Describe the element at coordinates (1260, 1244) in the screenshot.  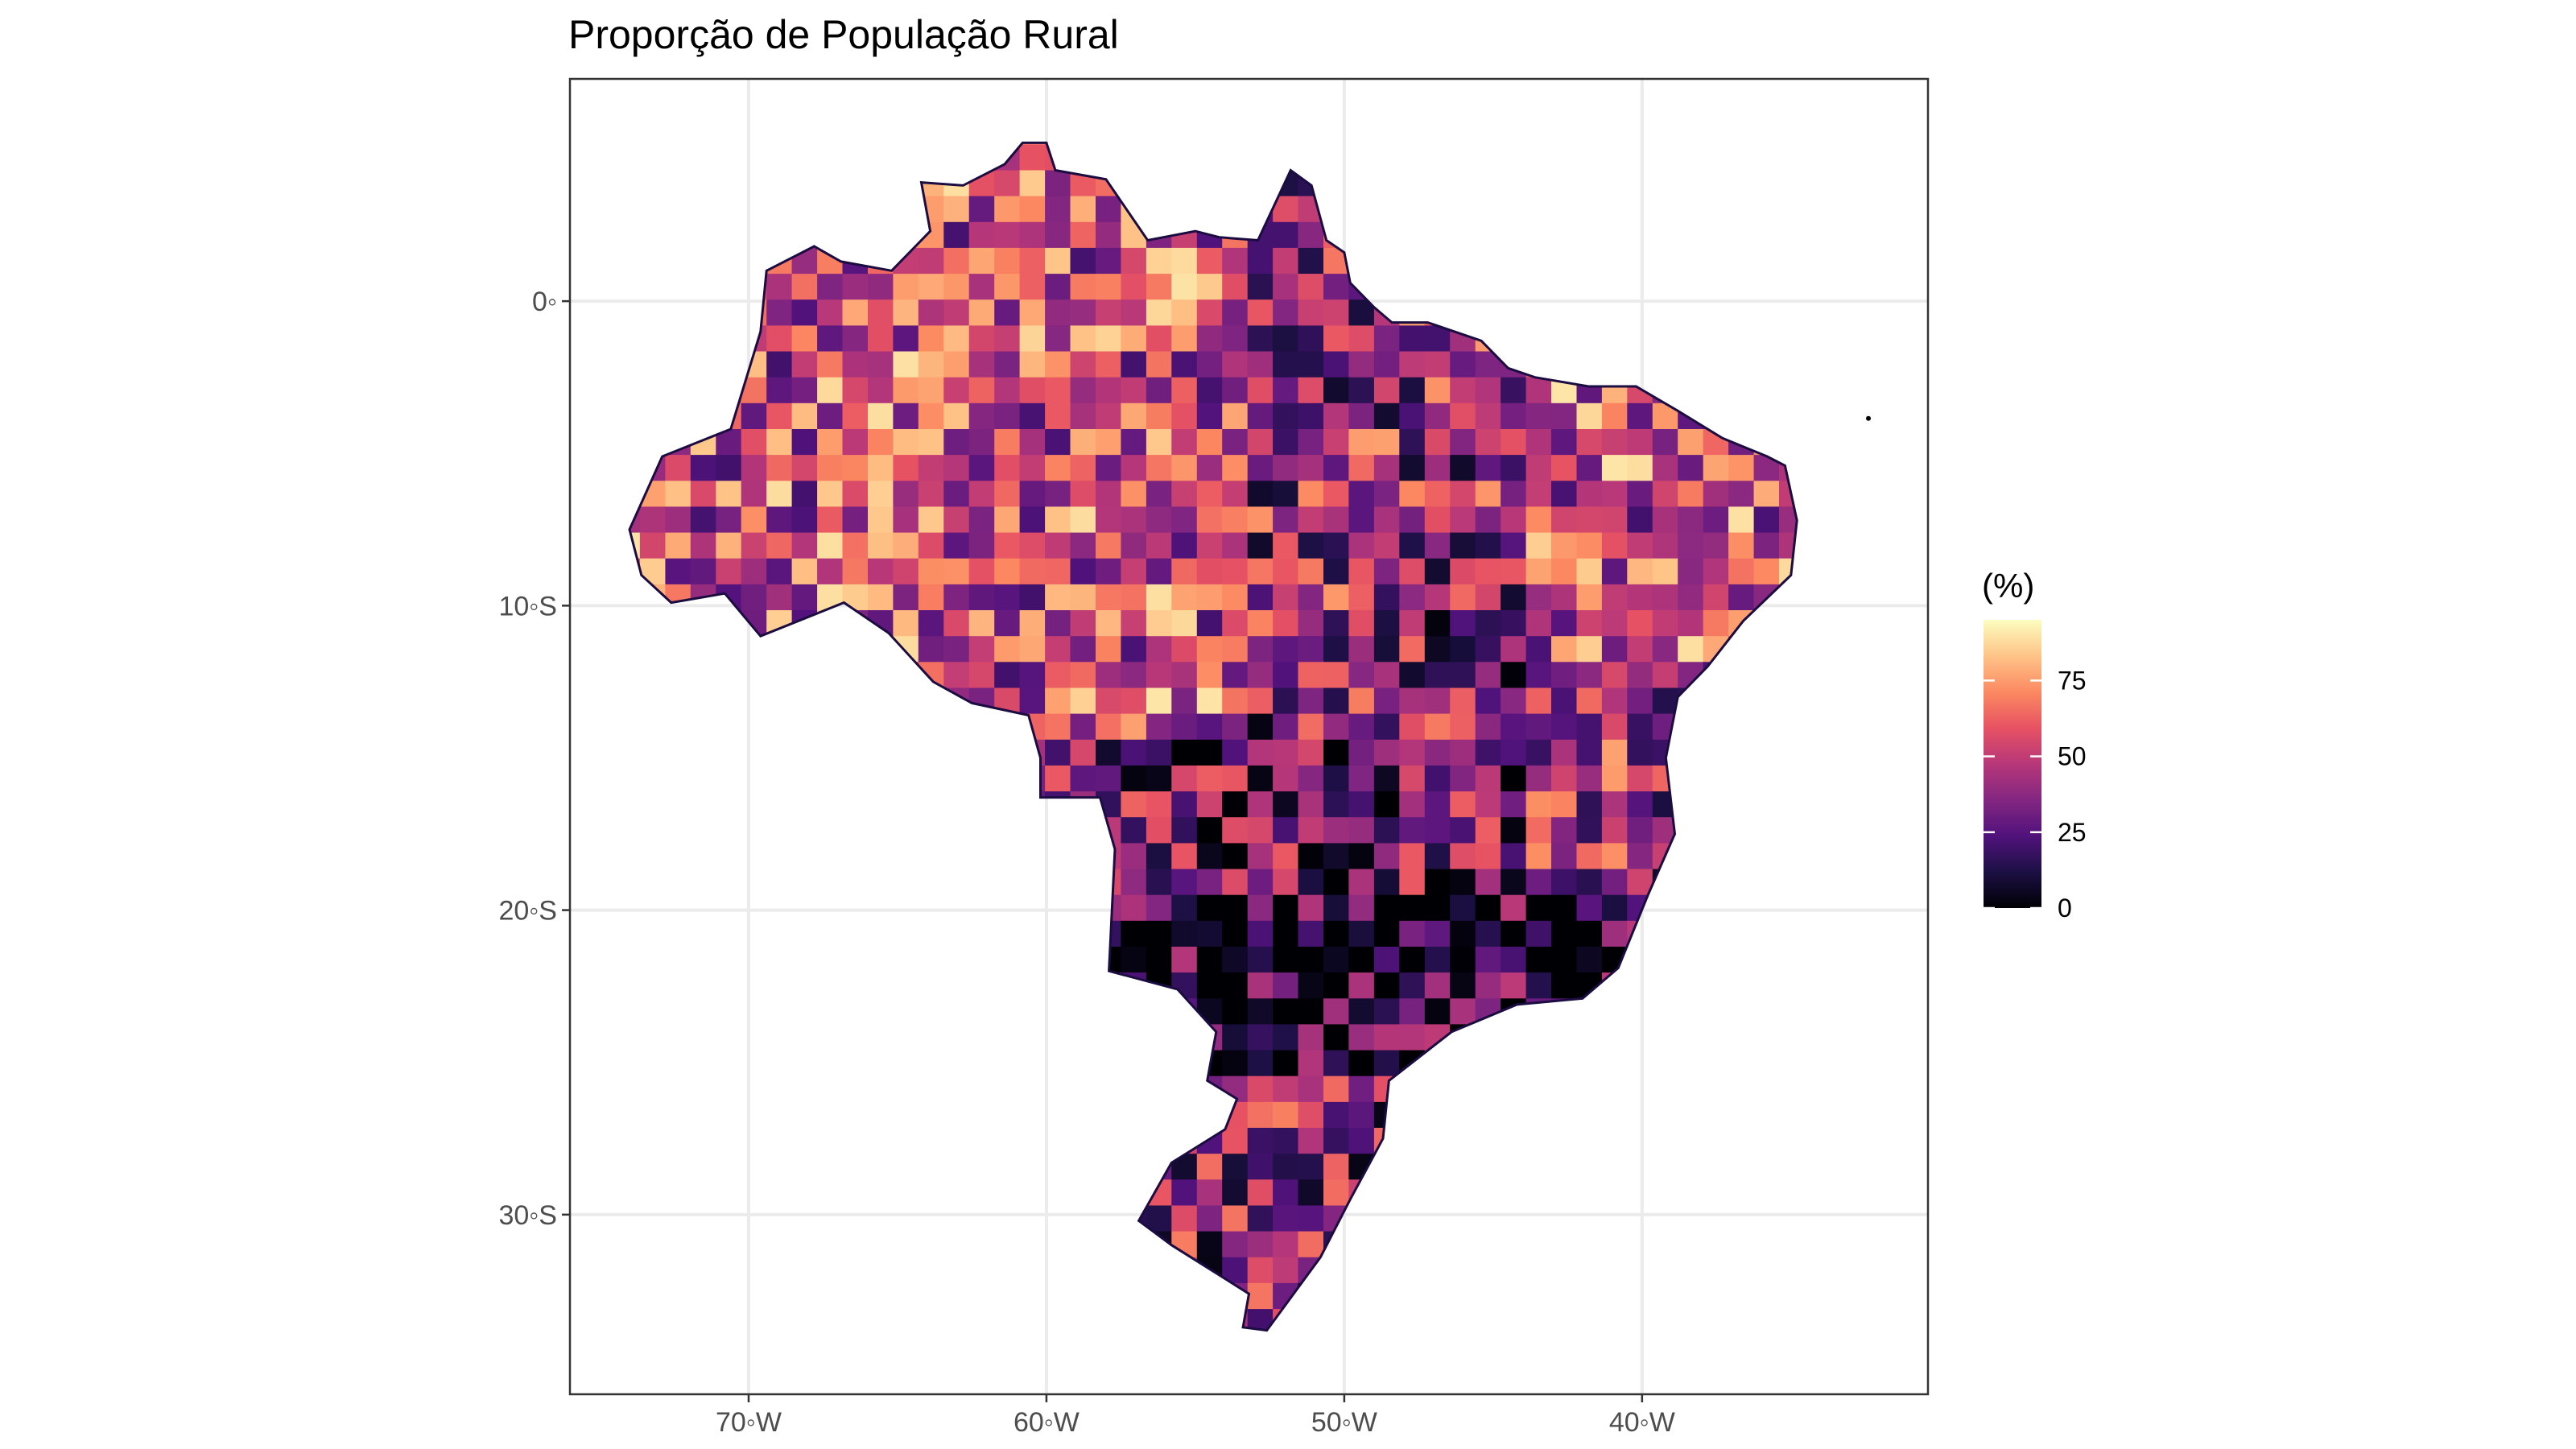
I see `municipality-cell-2089` at that location.